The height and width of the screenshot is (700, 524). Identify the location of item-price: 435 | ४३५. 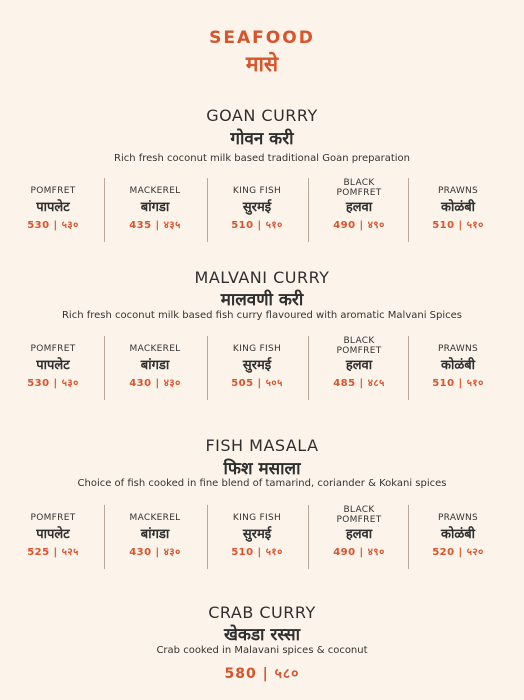
(155, 225).